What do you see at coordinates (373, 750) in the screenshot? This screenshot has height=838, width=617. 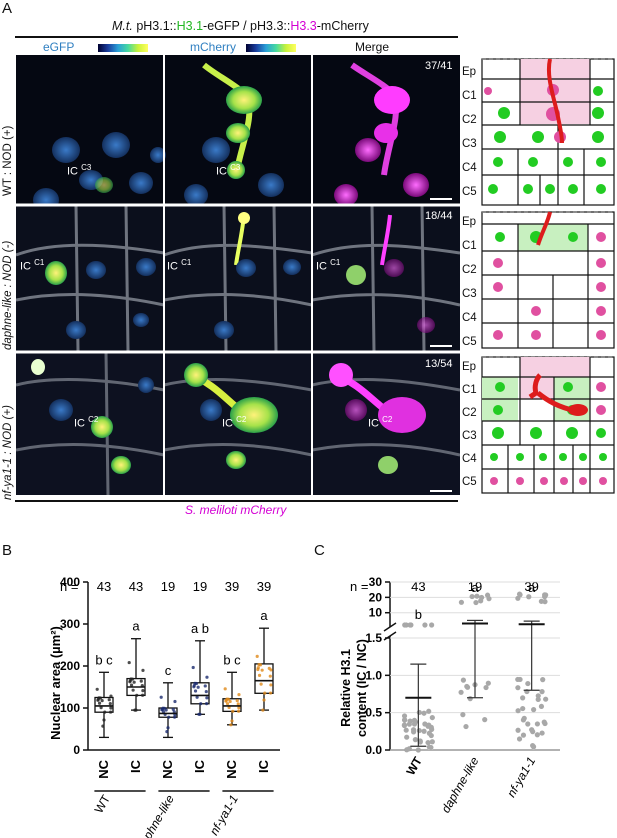 I see `y-tick-label-c: 0.0` at bounding box center [373, 750].